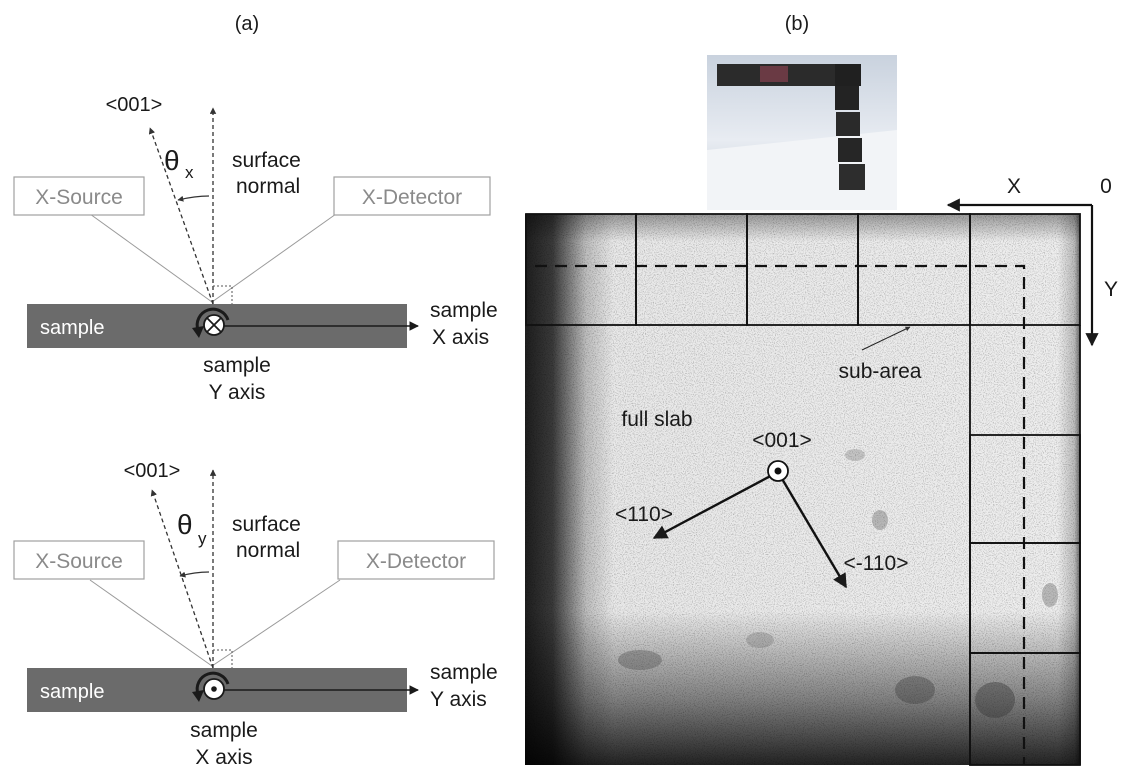 This screenshot has width=1121, height=781. What do you see at coordinates (644, 514) in the screenshot?
I see `dir-110-label: <110>` at bounding box center [644, 514].